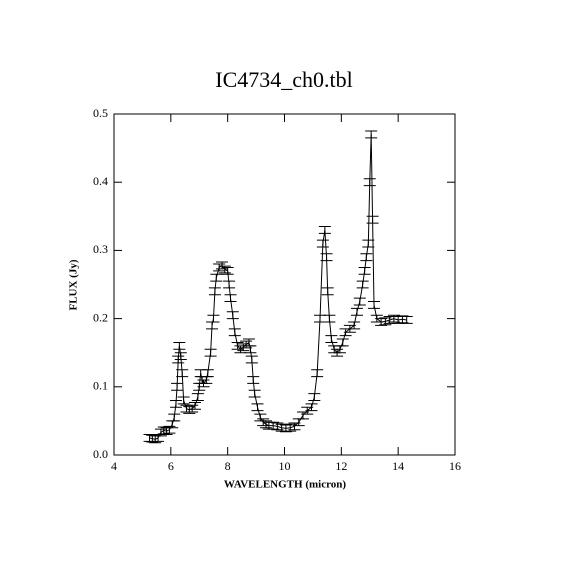  Describe the element at coordinates (285, 466) in the screenshot. I see `x-tick-label: 10` at that location.